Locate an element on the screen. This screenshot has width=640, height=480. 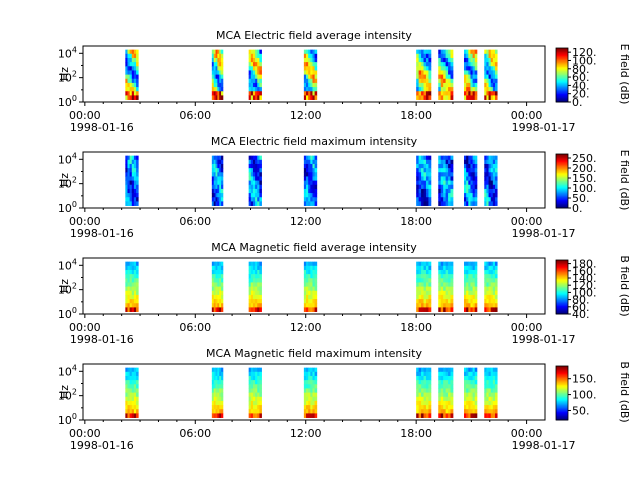
colorbar-tick-label: 100. is located at coordinates (584, 395).